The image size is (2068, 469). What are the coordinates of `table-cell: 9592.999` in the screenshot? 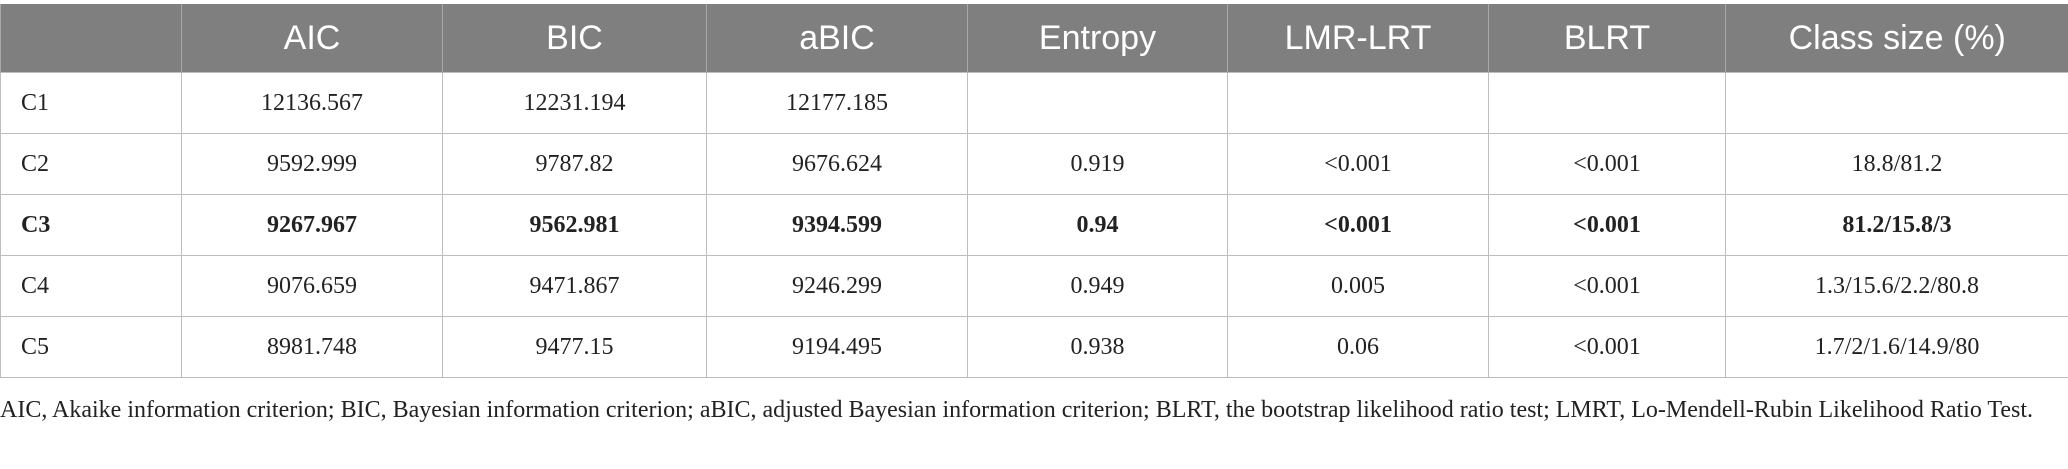 It's located at (312, 164).